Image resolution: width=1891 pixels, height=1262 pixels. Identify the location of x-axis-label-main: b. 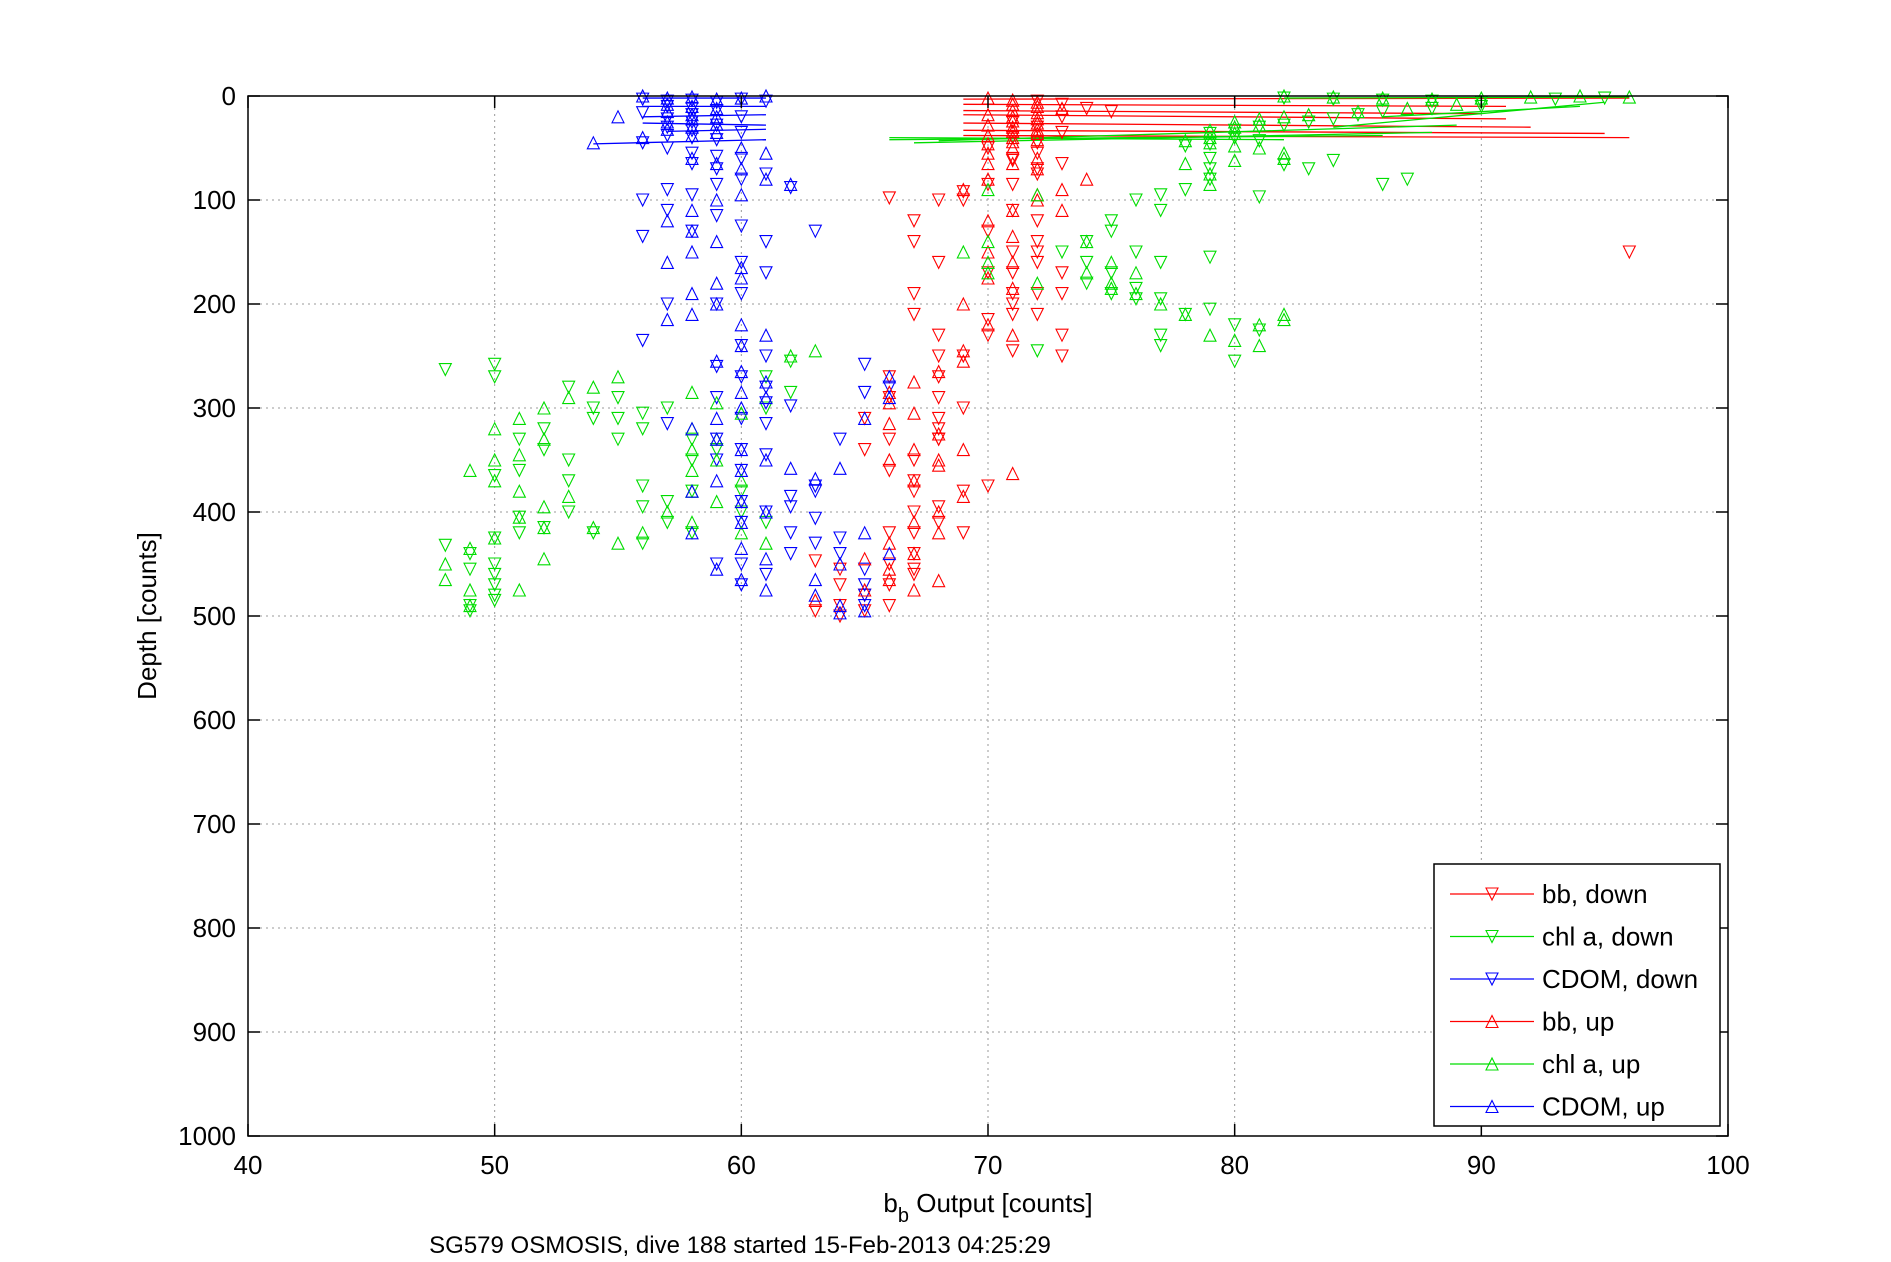
(890, 1203).